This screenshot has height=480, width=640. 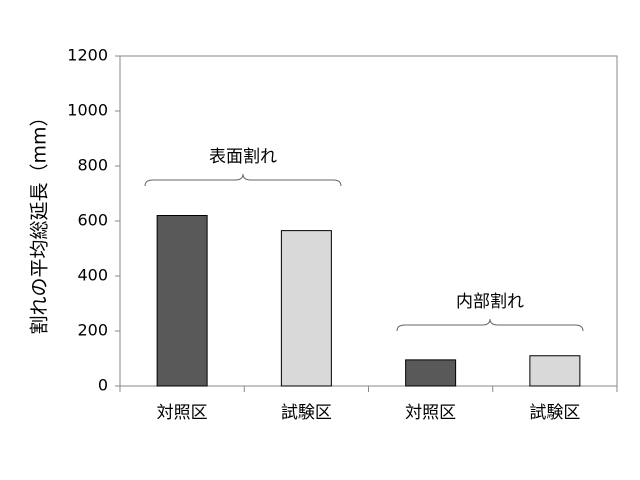 What do you see at coordinates (87, 110) in the screenshot?
I see `y-tick-label: 1000` at bounding box center [87, 110].